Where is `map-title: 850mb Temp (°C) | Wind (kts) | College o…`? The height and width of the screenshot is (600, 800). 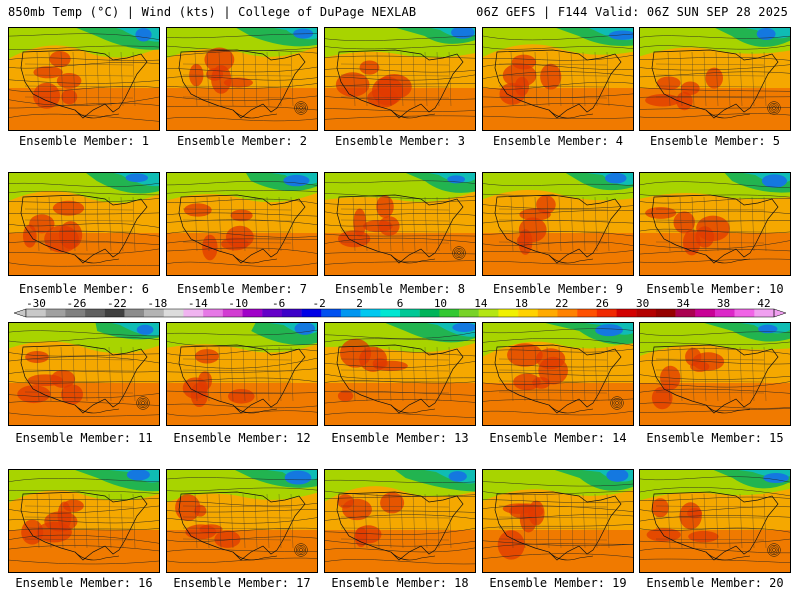 map-title: 850mb Temp (°C) | Wind (kts) | College o… is located at coordinates (212, 12).